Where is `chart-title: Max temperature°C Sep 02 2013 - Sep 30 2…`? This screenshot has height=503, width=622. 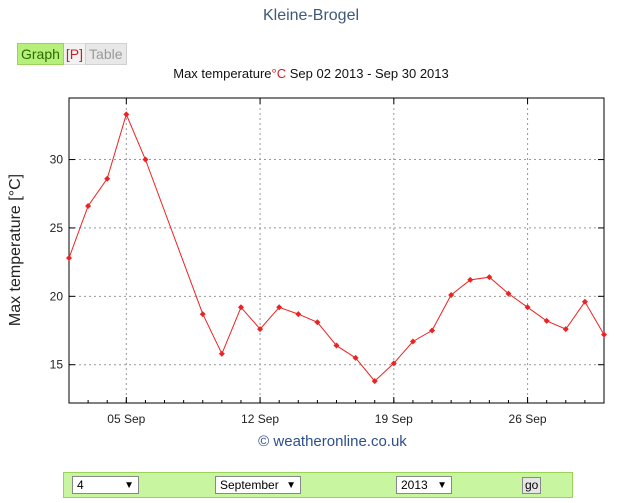 chart-title: Max temperature°C Sep 02 2013 - Sep 30 2… is located at coordinates (311, 73).